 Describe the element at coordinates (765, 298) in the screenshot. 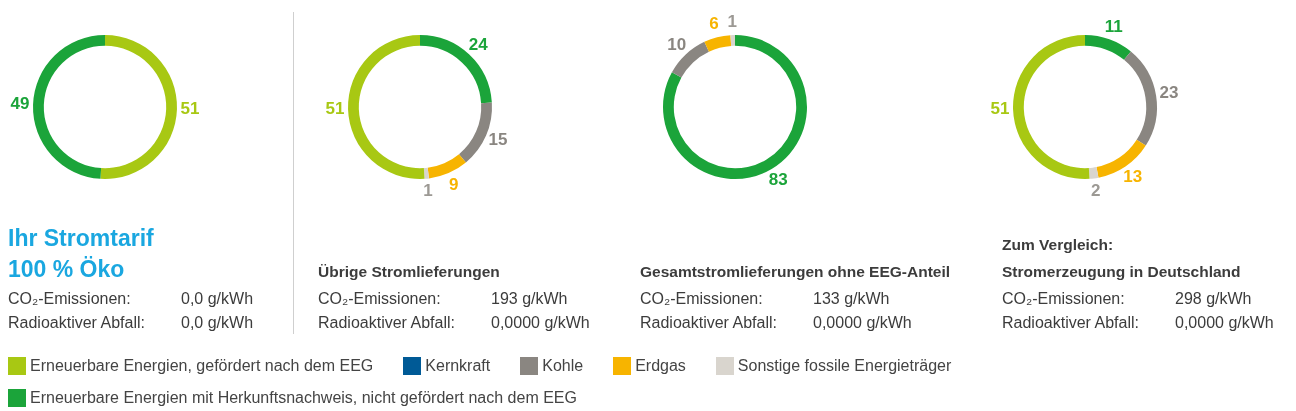

I see `text: CO₂-Emissionen: 133 g/kWh` at that location.